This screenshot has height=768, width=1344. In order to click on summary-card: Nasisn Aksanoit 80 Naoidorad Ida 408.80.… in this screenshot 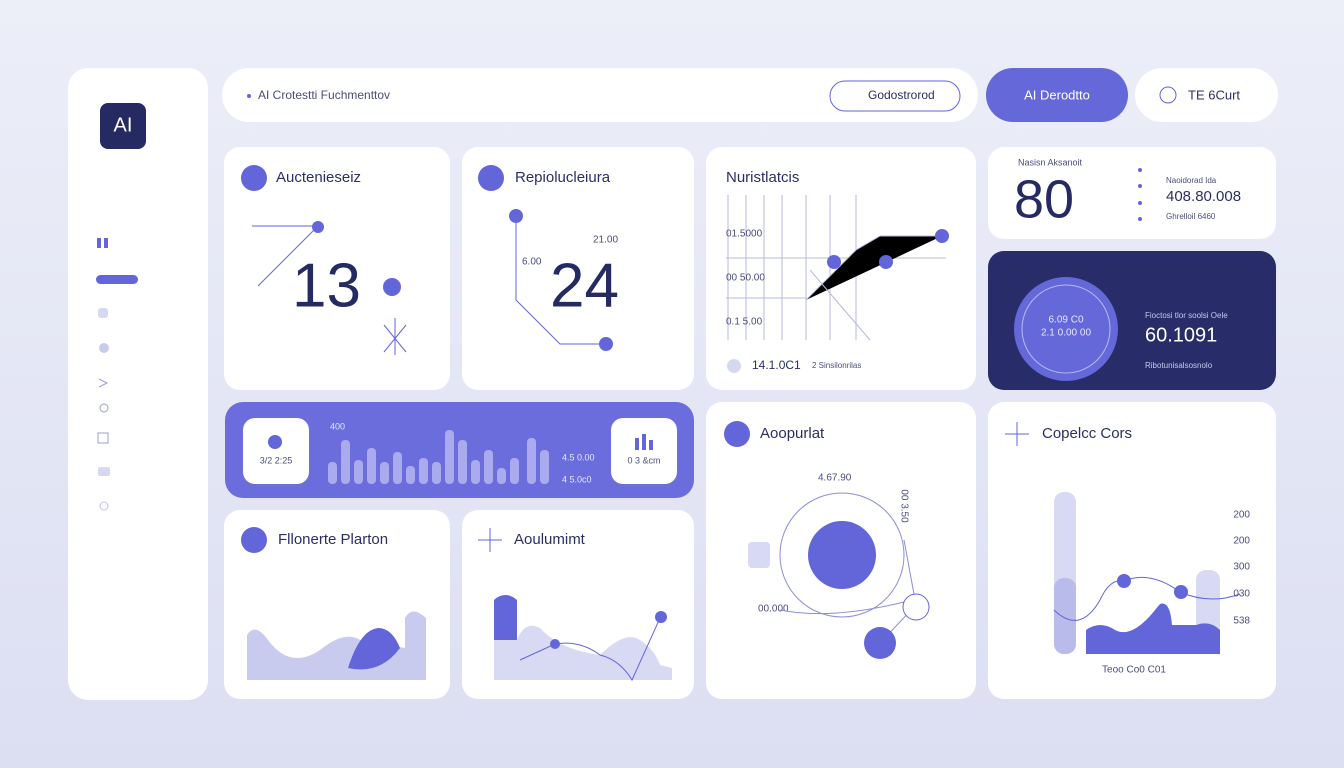, I will do `click(1132, 193)`.